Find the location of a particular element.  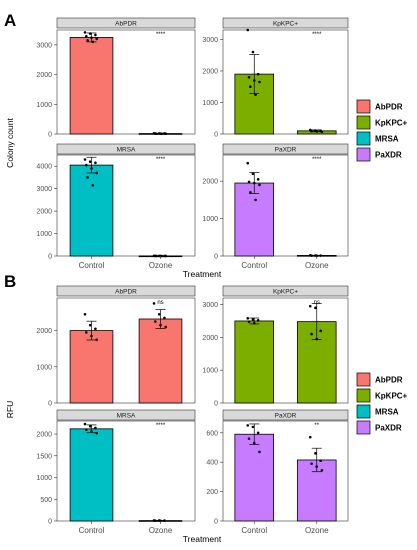

facet-mrsa: MRSA 0 1000 2000 3000 4000 **** Control Ozone is located at coordinates (116, 206).